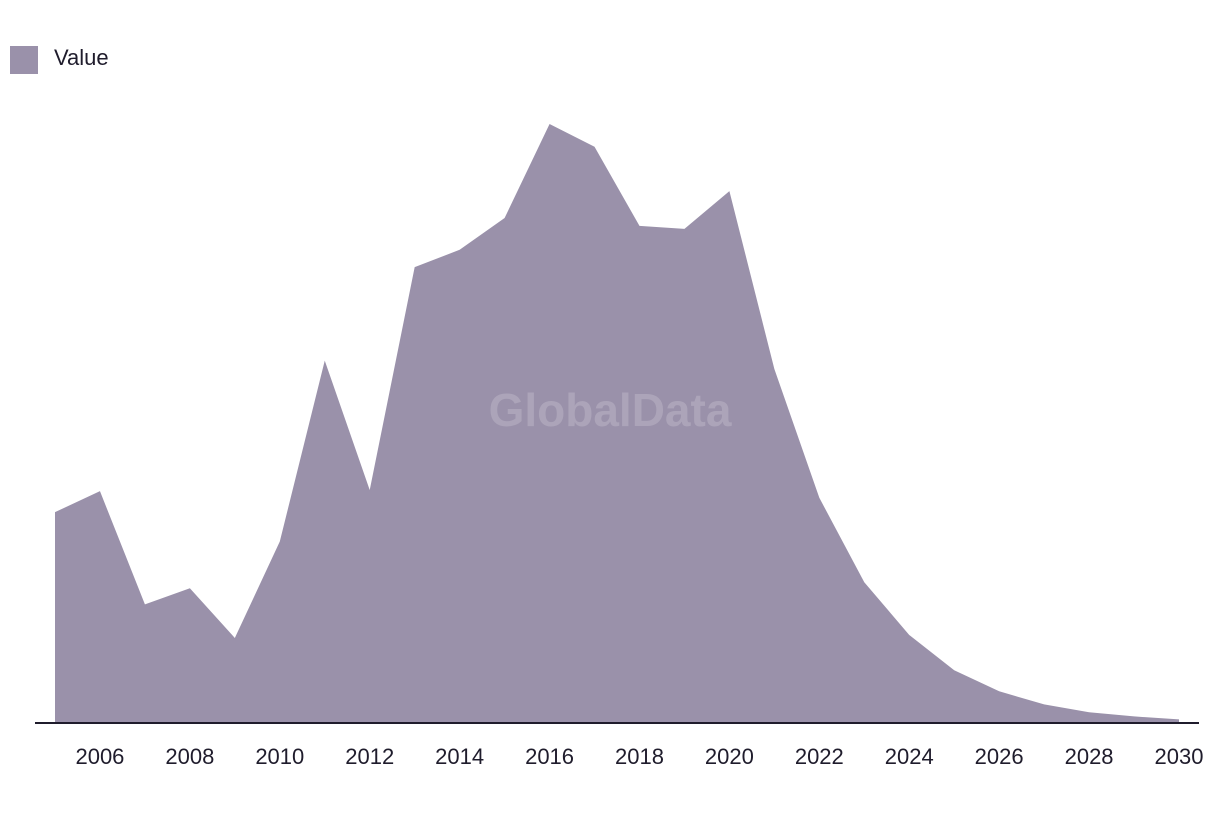 The height and width of the screenshot is (816, 1220). Describe the element at coordinates (99, 756) in the screenshot. I see `x-tick-label: 2006` at that location.